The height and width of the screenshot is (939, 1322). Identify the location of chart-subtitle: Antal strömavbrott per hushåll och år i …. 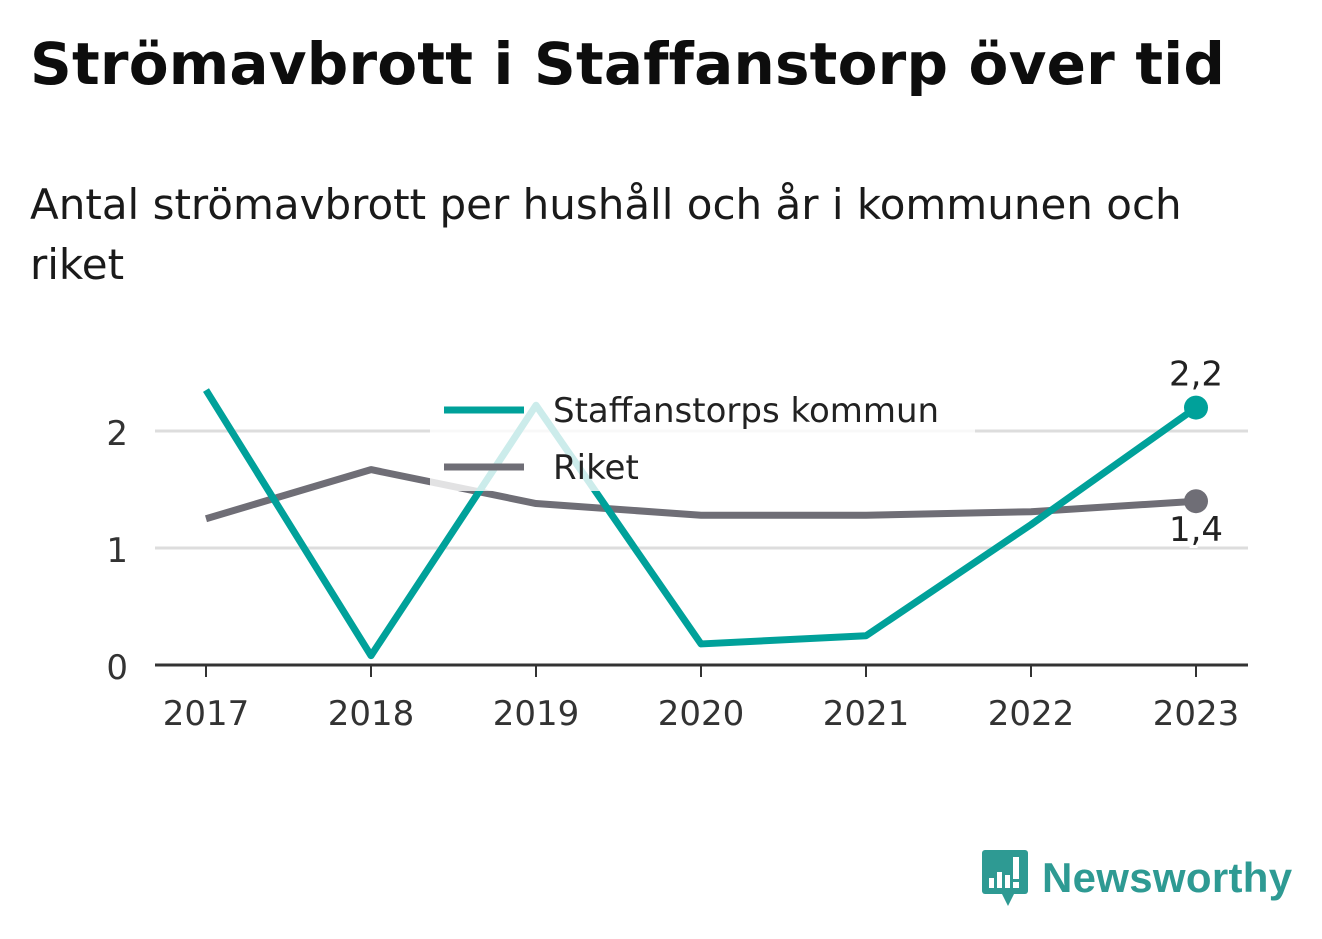
(606, 234).